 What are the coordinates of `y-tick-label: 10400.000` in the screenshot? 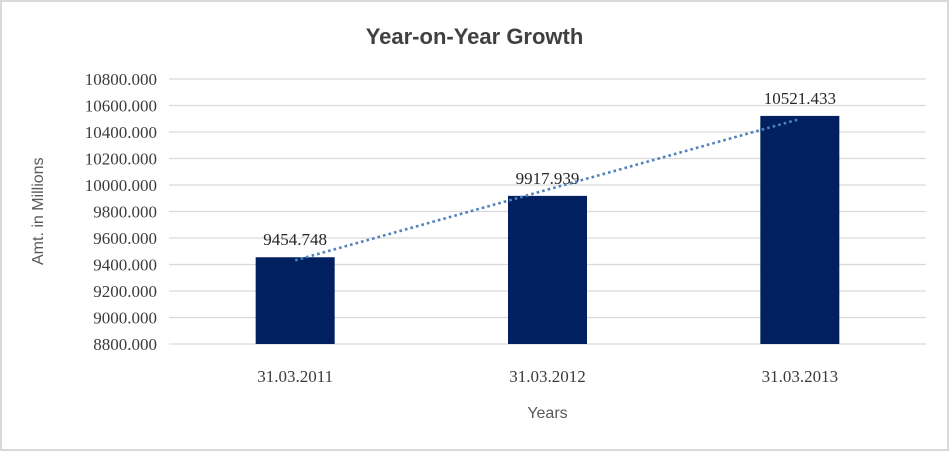 It's located at (121, 132).